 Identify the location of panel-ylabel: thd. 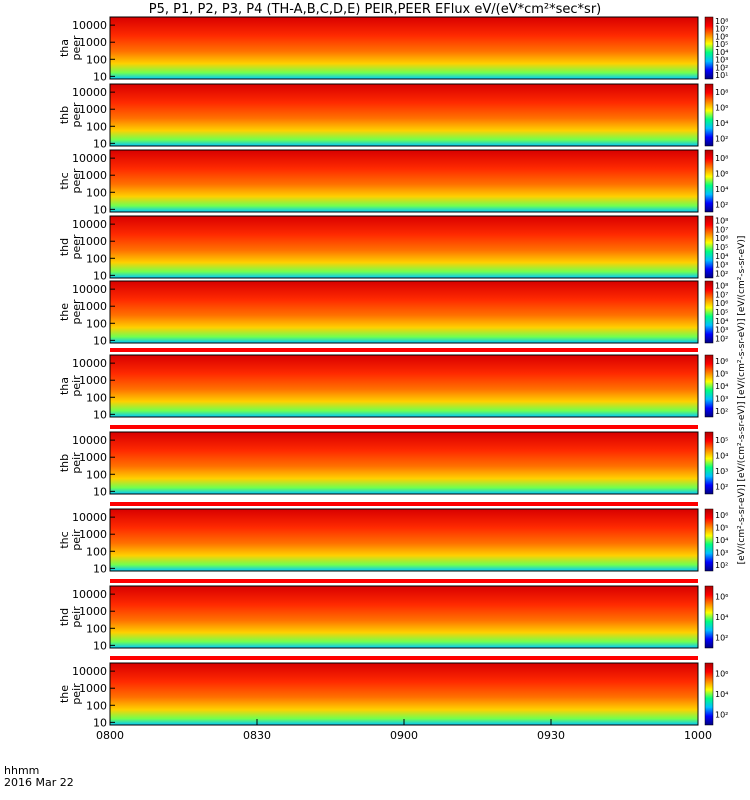
(64, 617).